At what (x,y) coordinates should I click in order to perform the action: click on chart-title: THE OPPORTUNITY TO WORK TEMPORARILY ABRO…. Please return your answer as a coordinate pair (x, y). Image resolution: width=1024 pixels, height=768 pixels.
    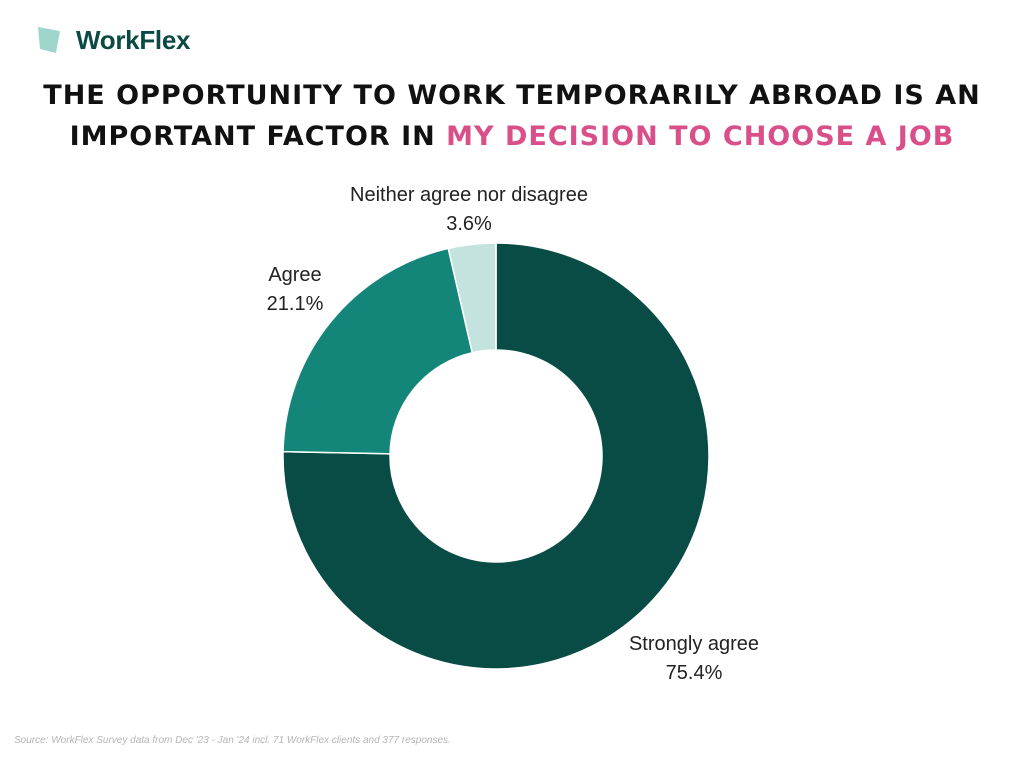
    Looking at the image, I should click on (512, 116).